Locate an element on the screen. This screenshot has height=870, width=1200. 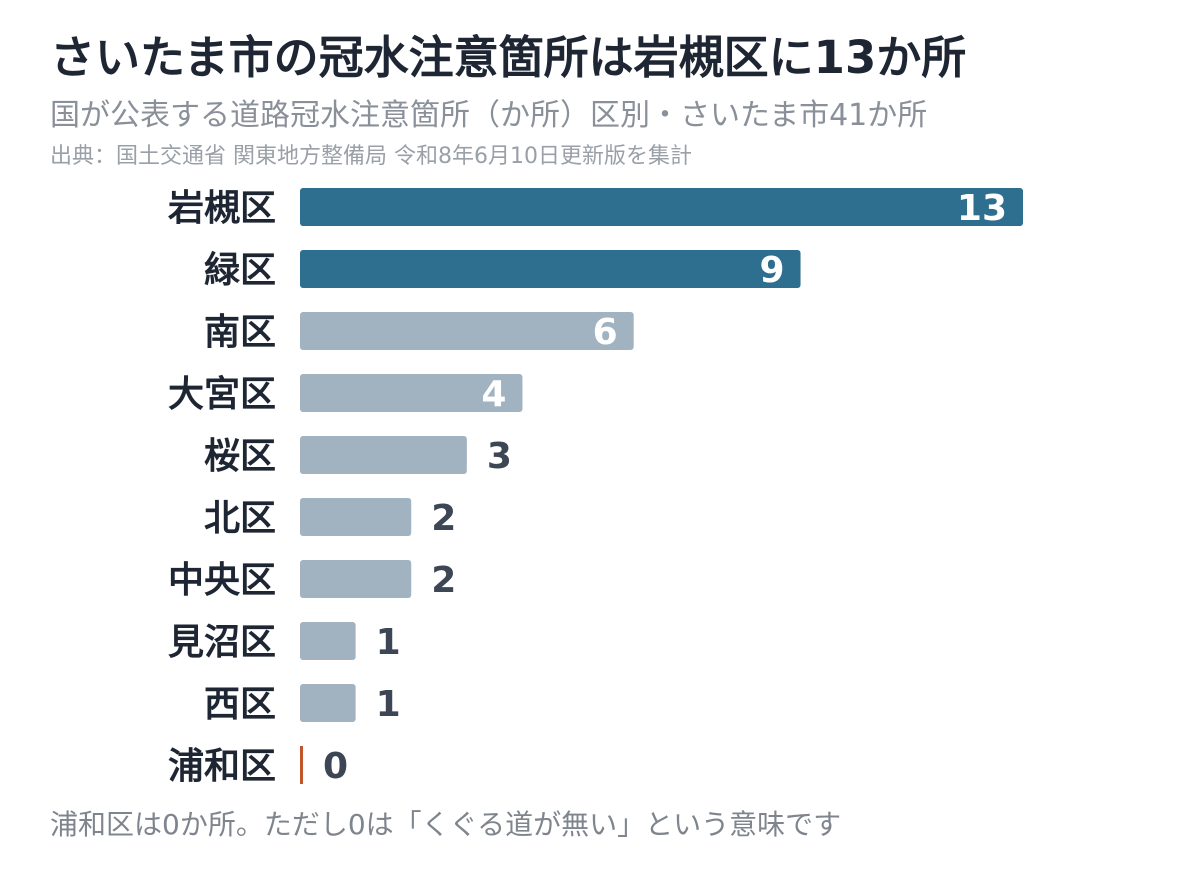
value-label: 0 is located at coordinates (335, 766).